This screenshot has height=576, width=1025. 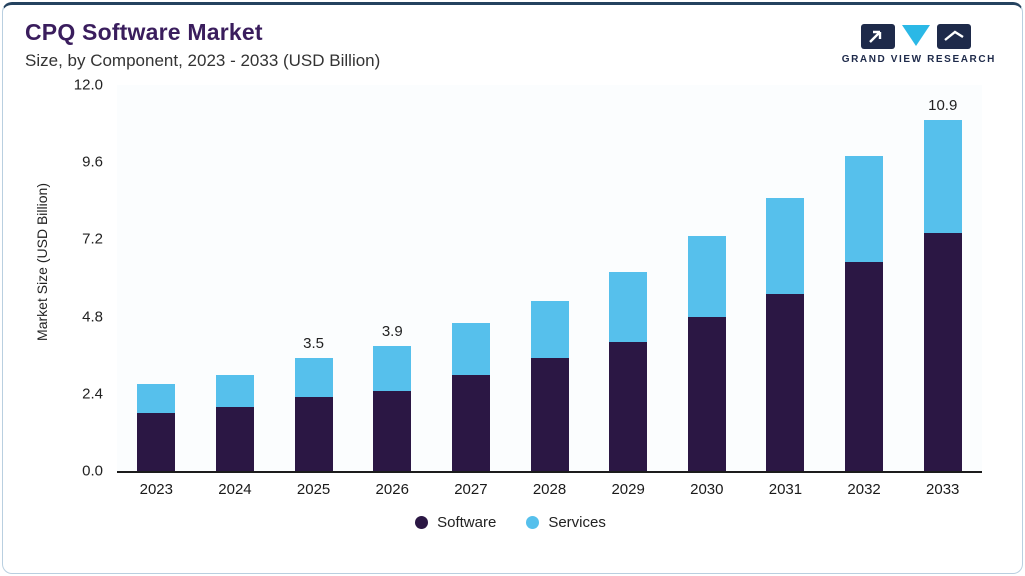 I want to click on bar-column: 3.5, so click(x=313, y=278).